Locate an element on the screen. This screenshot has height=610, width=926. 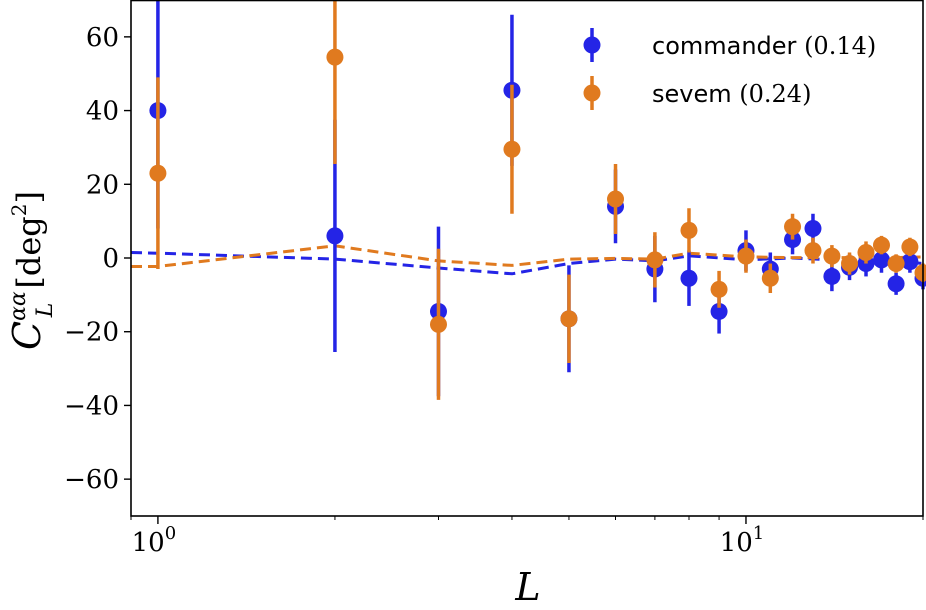
baseline-sevem is located at coordinates (527, 256).